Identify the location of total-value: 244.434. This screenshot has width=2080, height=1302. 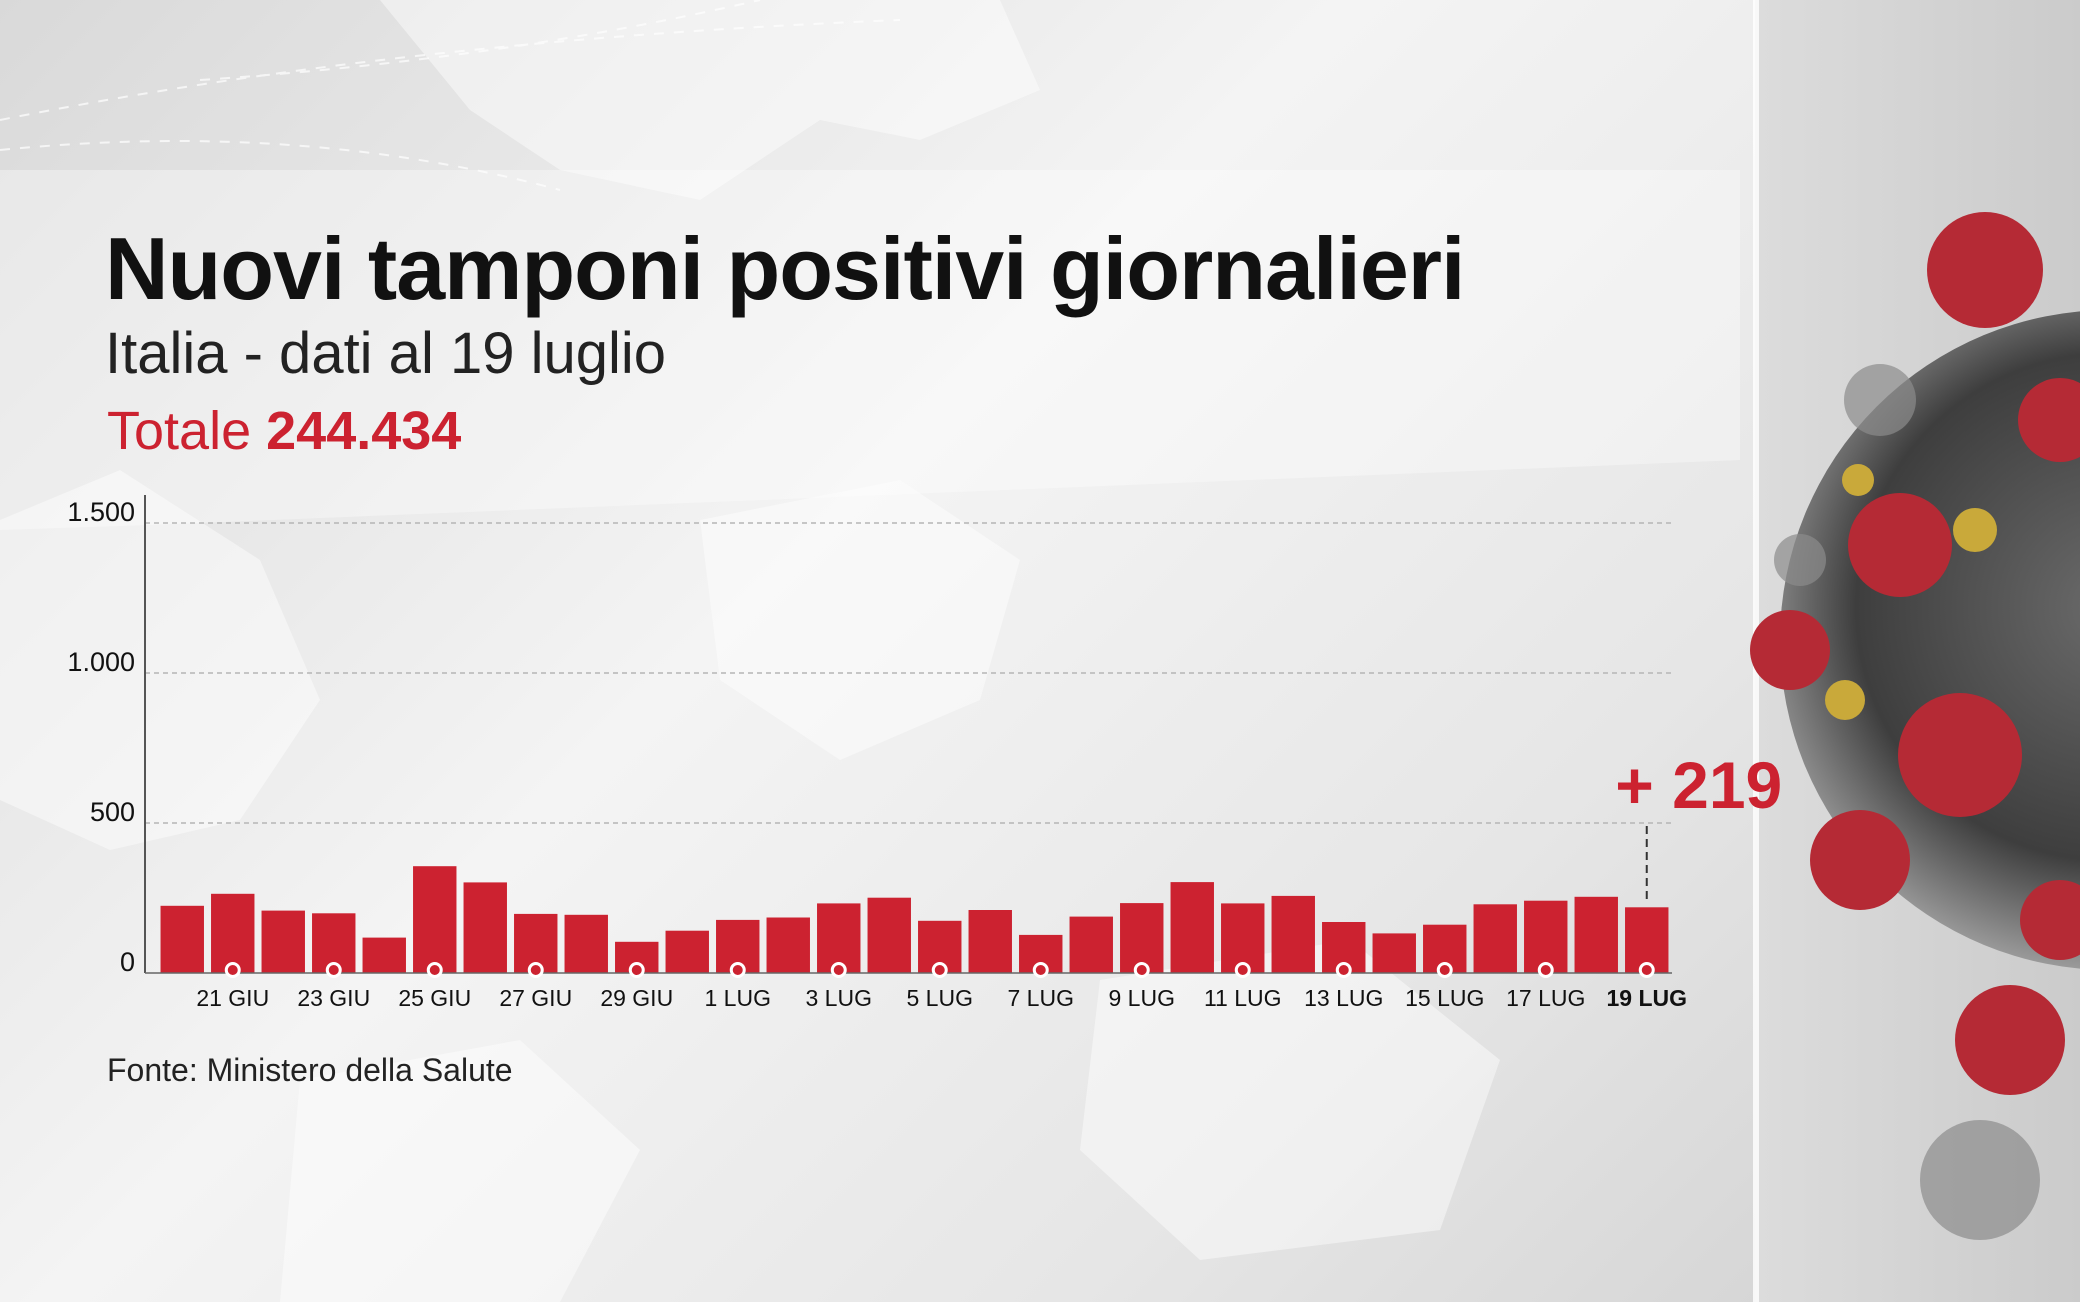
(364, 431).